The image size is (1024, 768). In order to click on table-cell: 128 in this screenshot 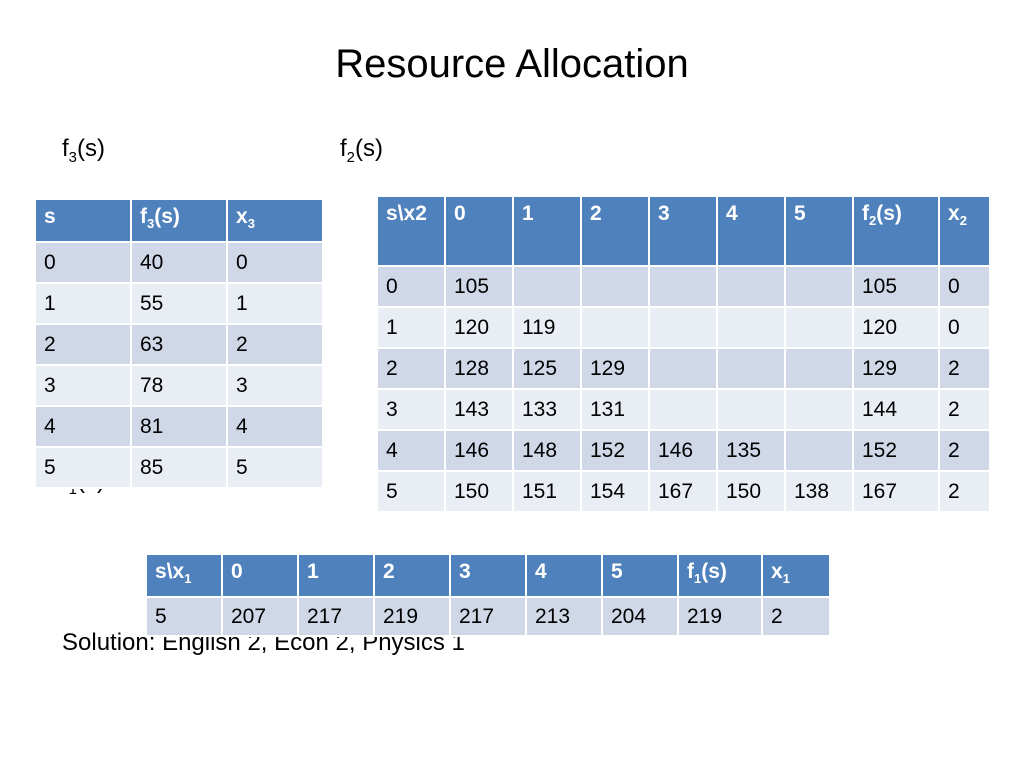, I will do `click(479, 368)`.